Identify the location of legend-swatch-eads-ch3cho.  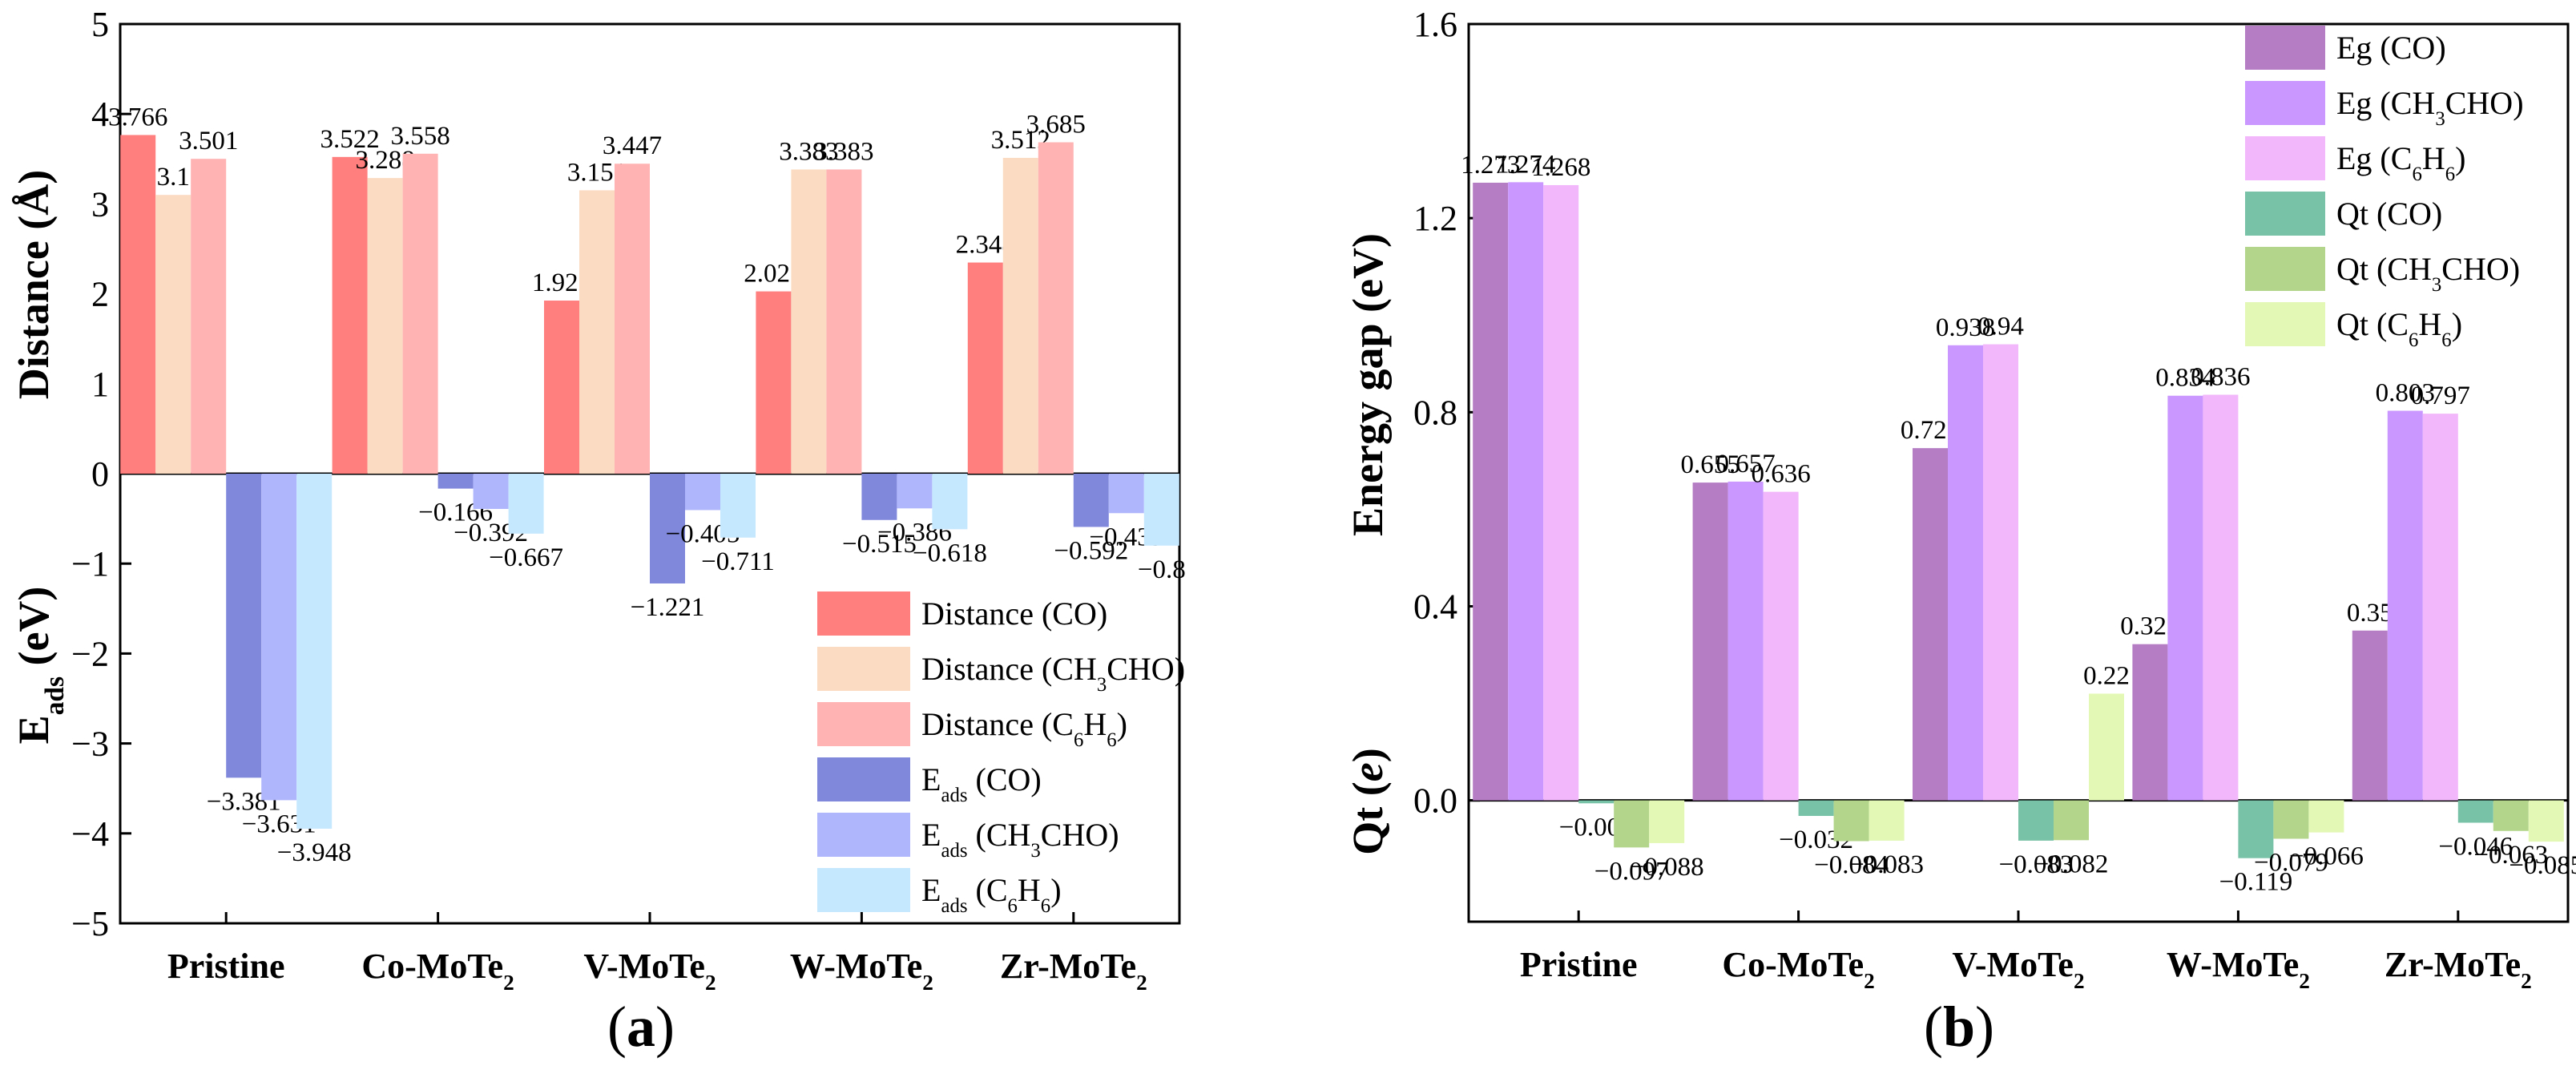
(863, 835).